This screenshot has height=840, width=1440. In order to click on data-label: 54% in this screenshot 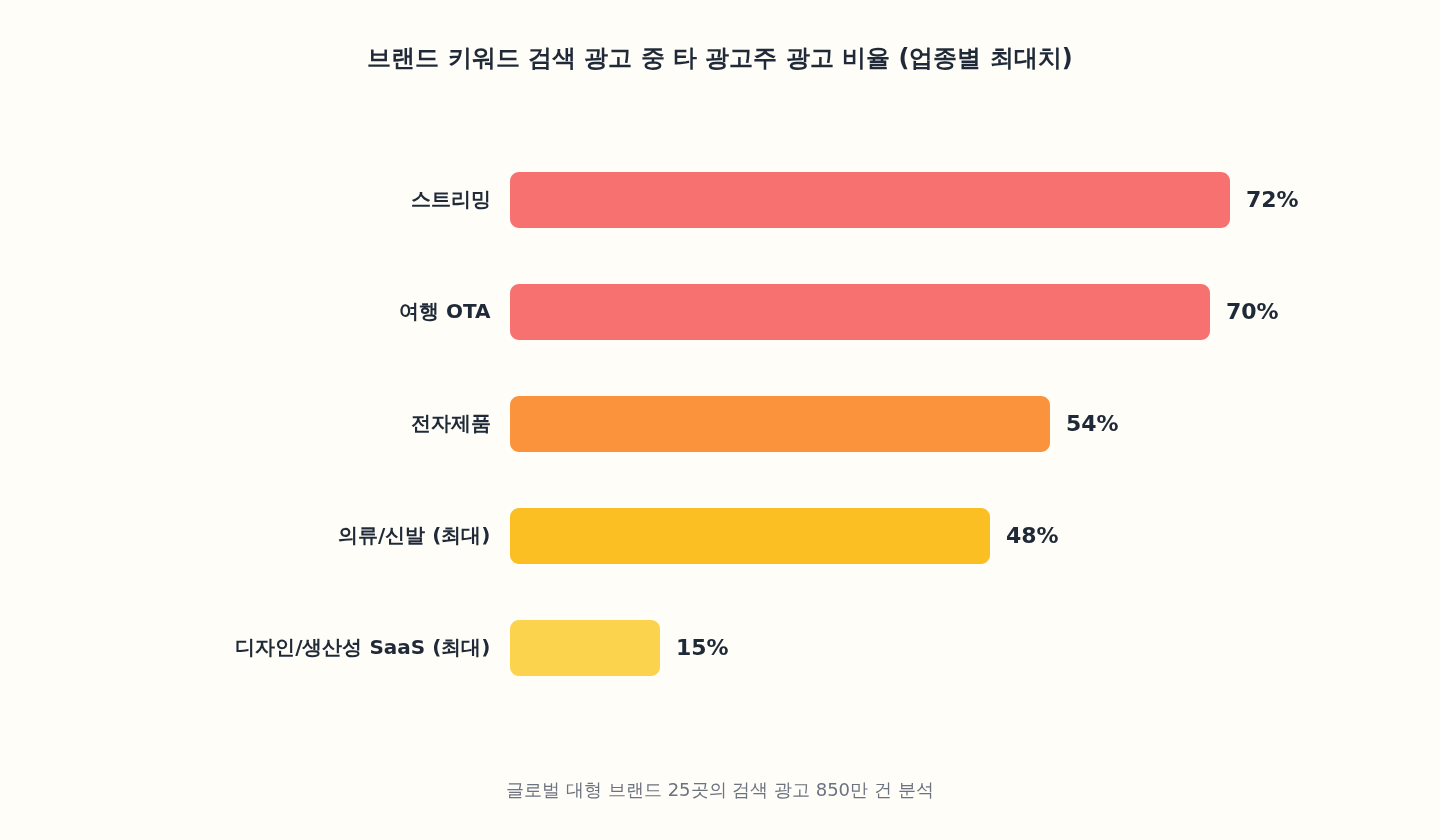, I will do `click(1092, 423)`.